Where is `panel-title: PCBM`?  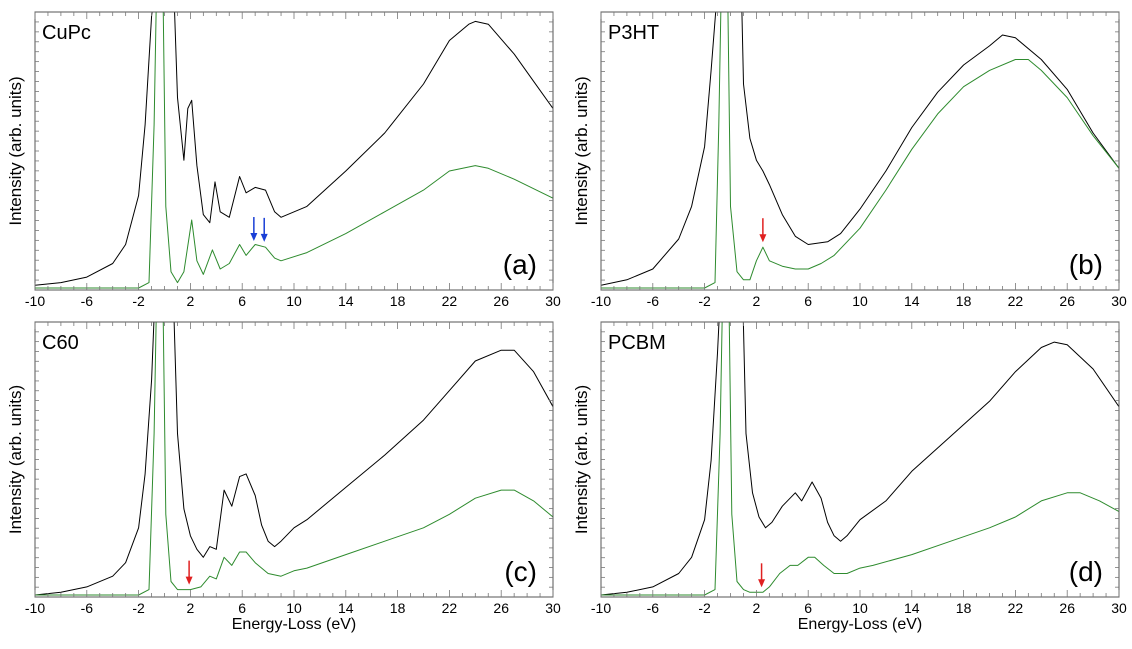 panel-title: PCBM is located at coordinates (637, 343).